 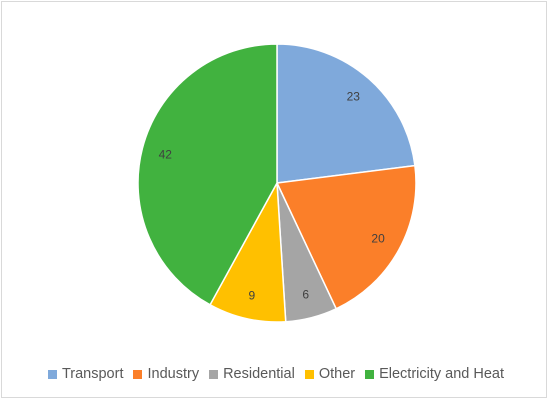 What do you see at coordinates (346, 237) in the screenshot?
I see `pie-slice-industry` at bounding box center [346, 237].